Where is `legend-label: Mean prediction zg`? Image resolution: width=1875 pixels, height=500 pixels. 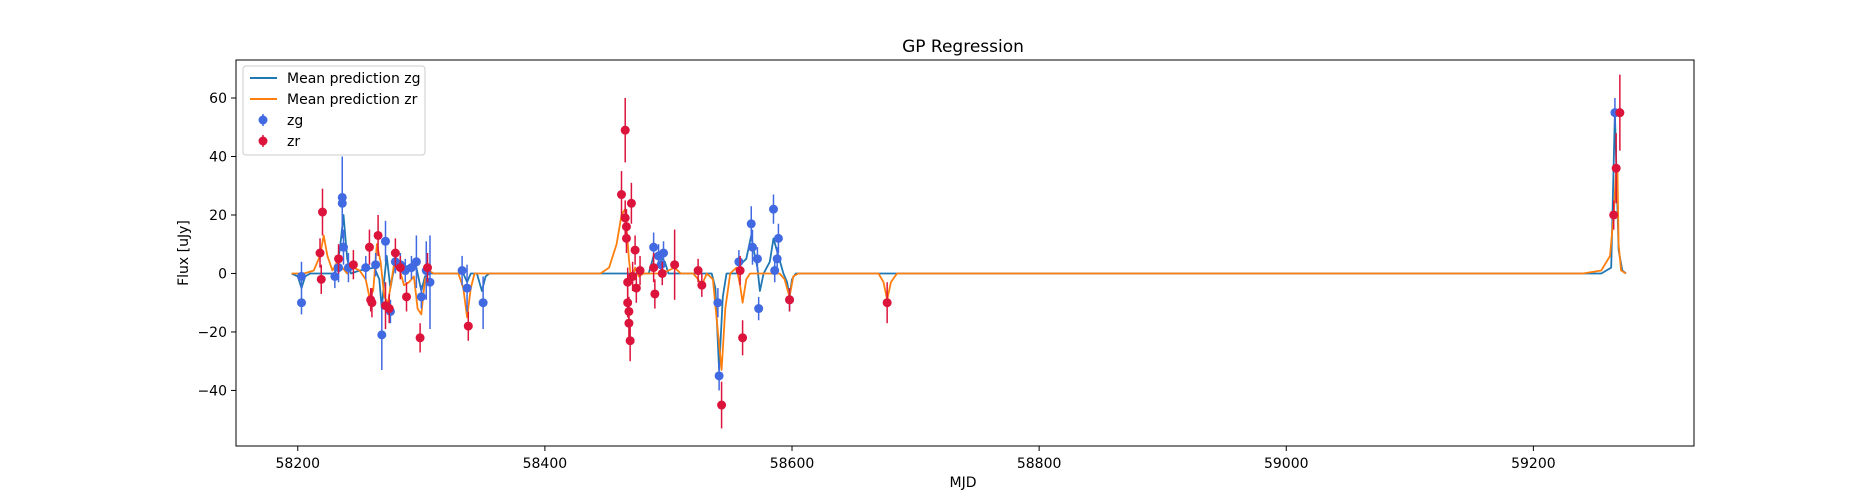 legend-label: Mean prediction zg is located at coordinates (354, 79).